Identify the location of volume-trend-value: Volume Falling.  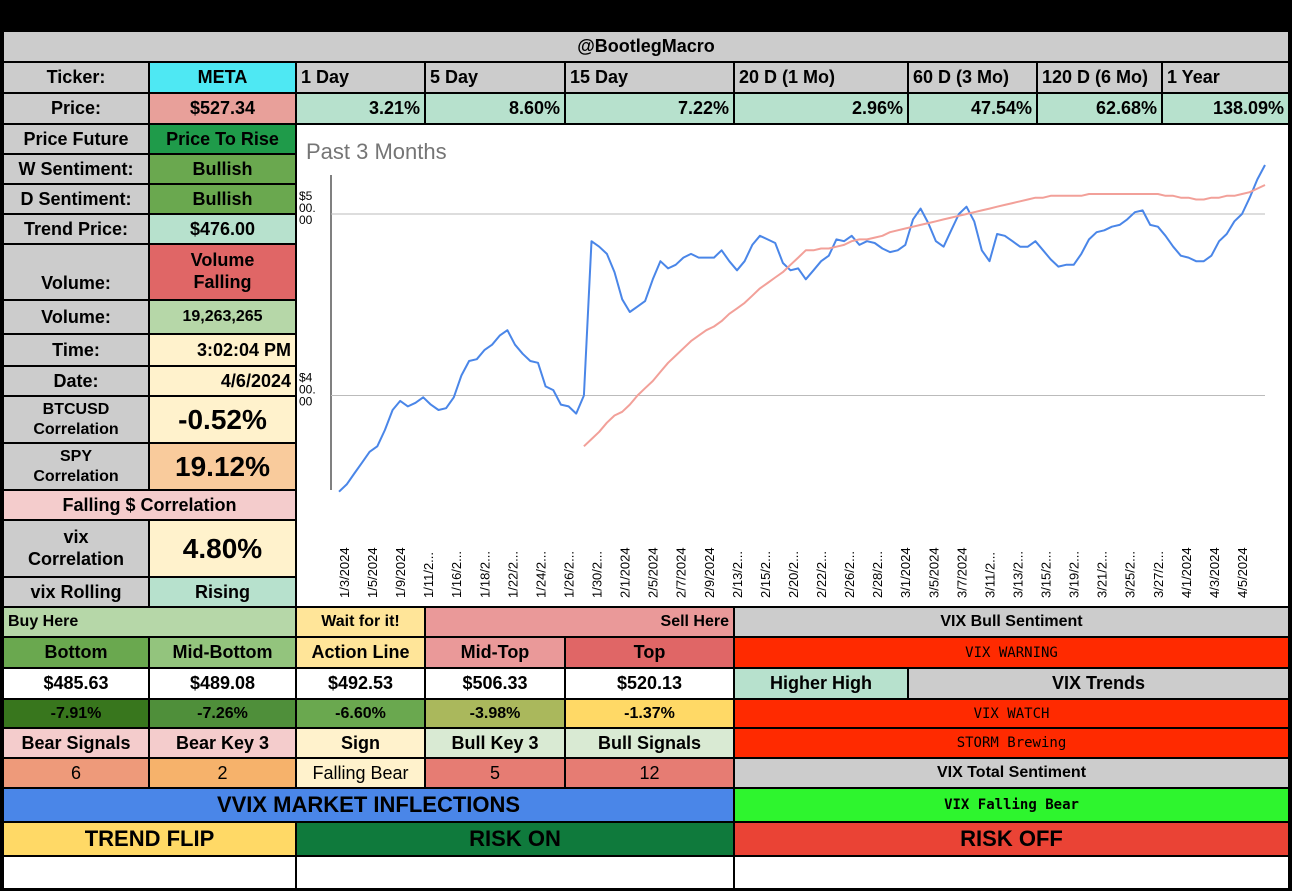
(222, 272).